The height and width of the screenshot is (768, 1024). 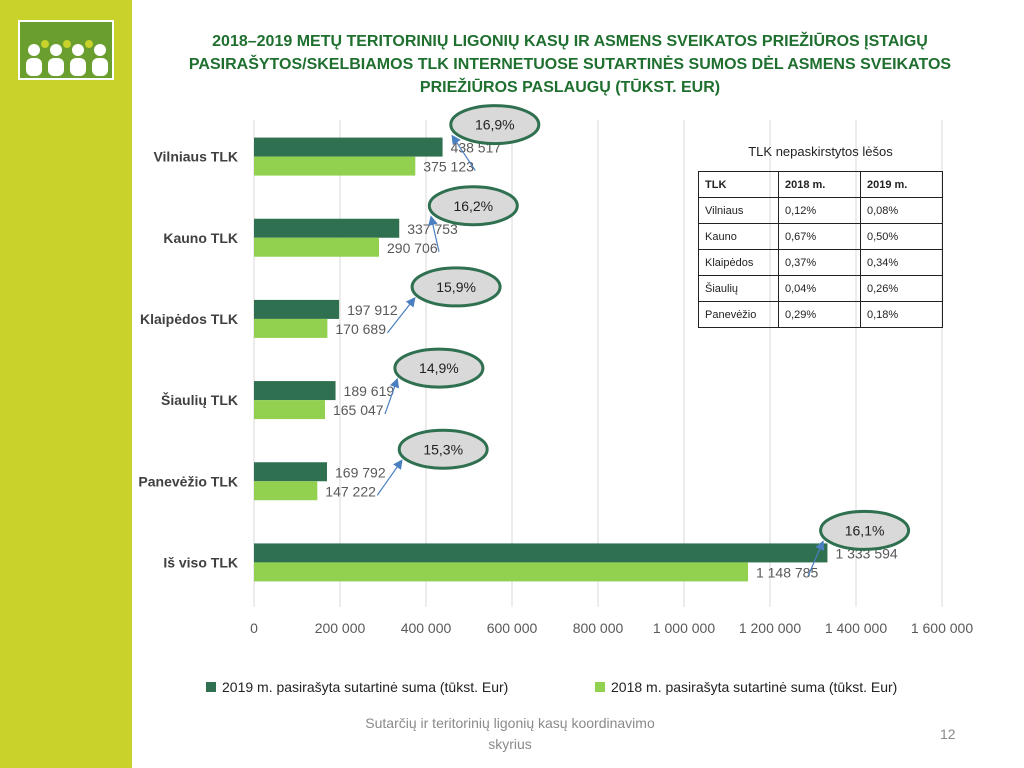 I want to click on x-tick-label: 400 000, so click(x=426, y=628).